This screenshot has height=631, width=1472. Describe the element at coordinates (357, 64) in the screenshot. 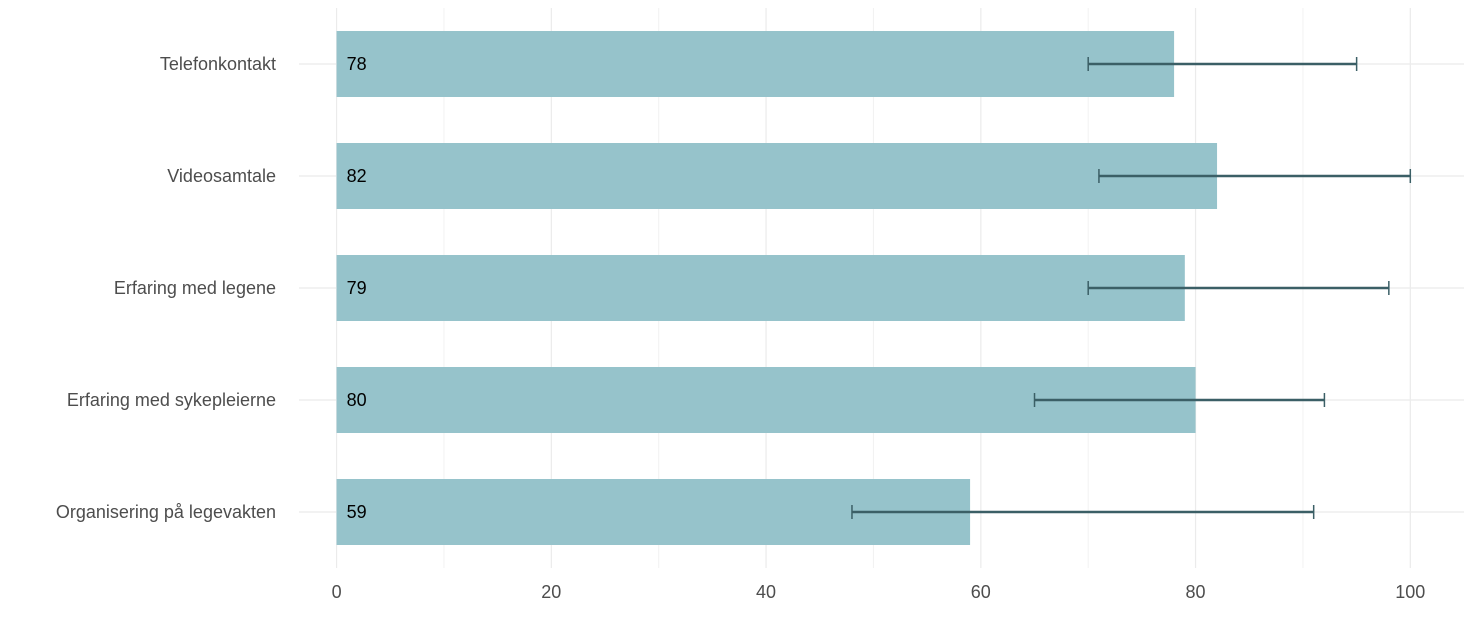

I see `data-label: 78` at that location.